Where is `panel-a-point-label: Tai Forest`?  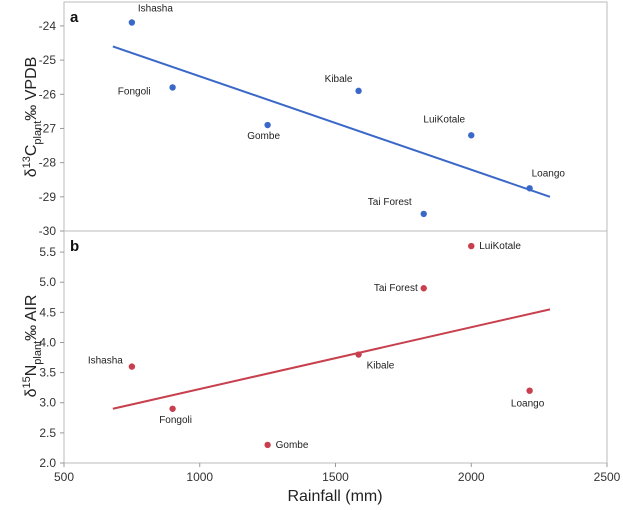
panel-a-point-label: Tai Forest is located at coordinates (390, 202).